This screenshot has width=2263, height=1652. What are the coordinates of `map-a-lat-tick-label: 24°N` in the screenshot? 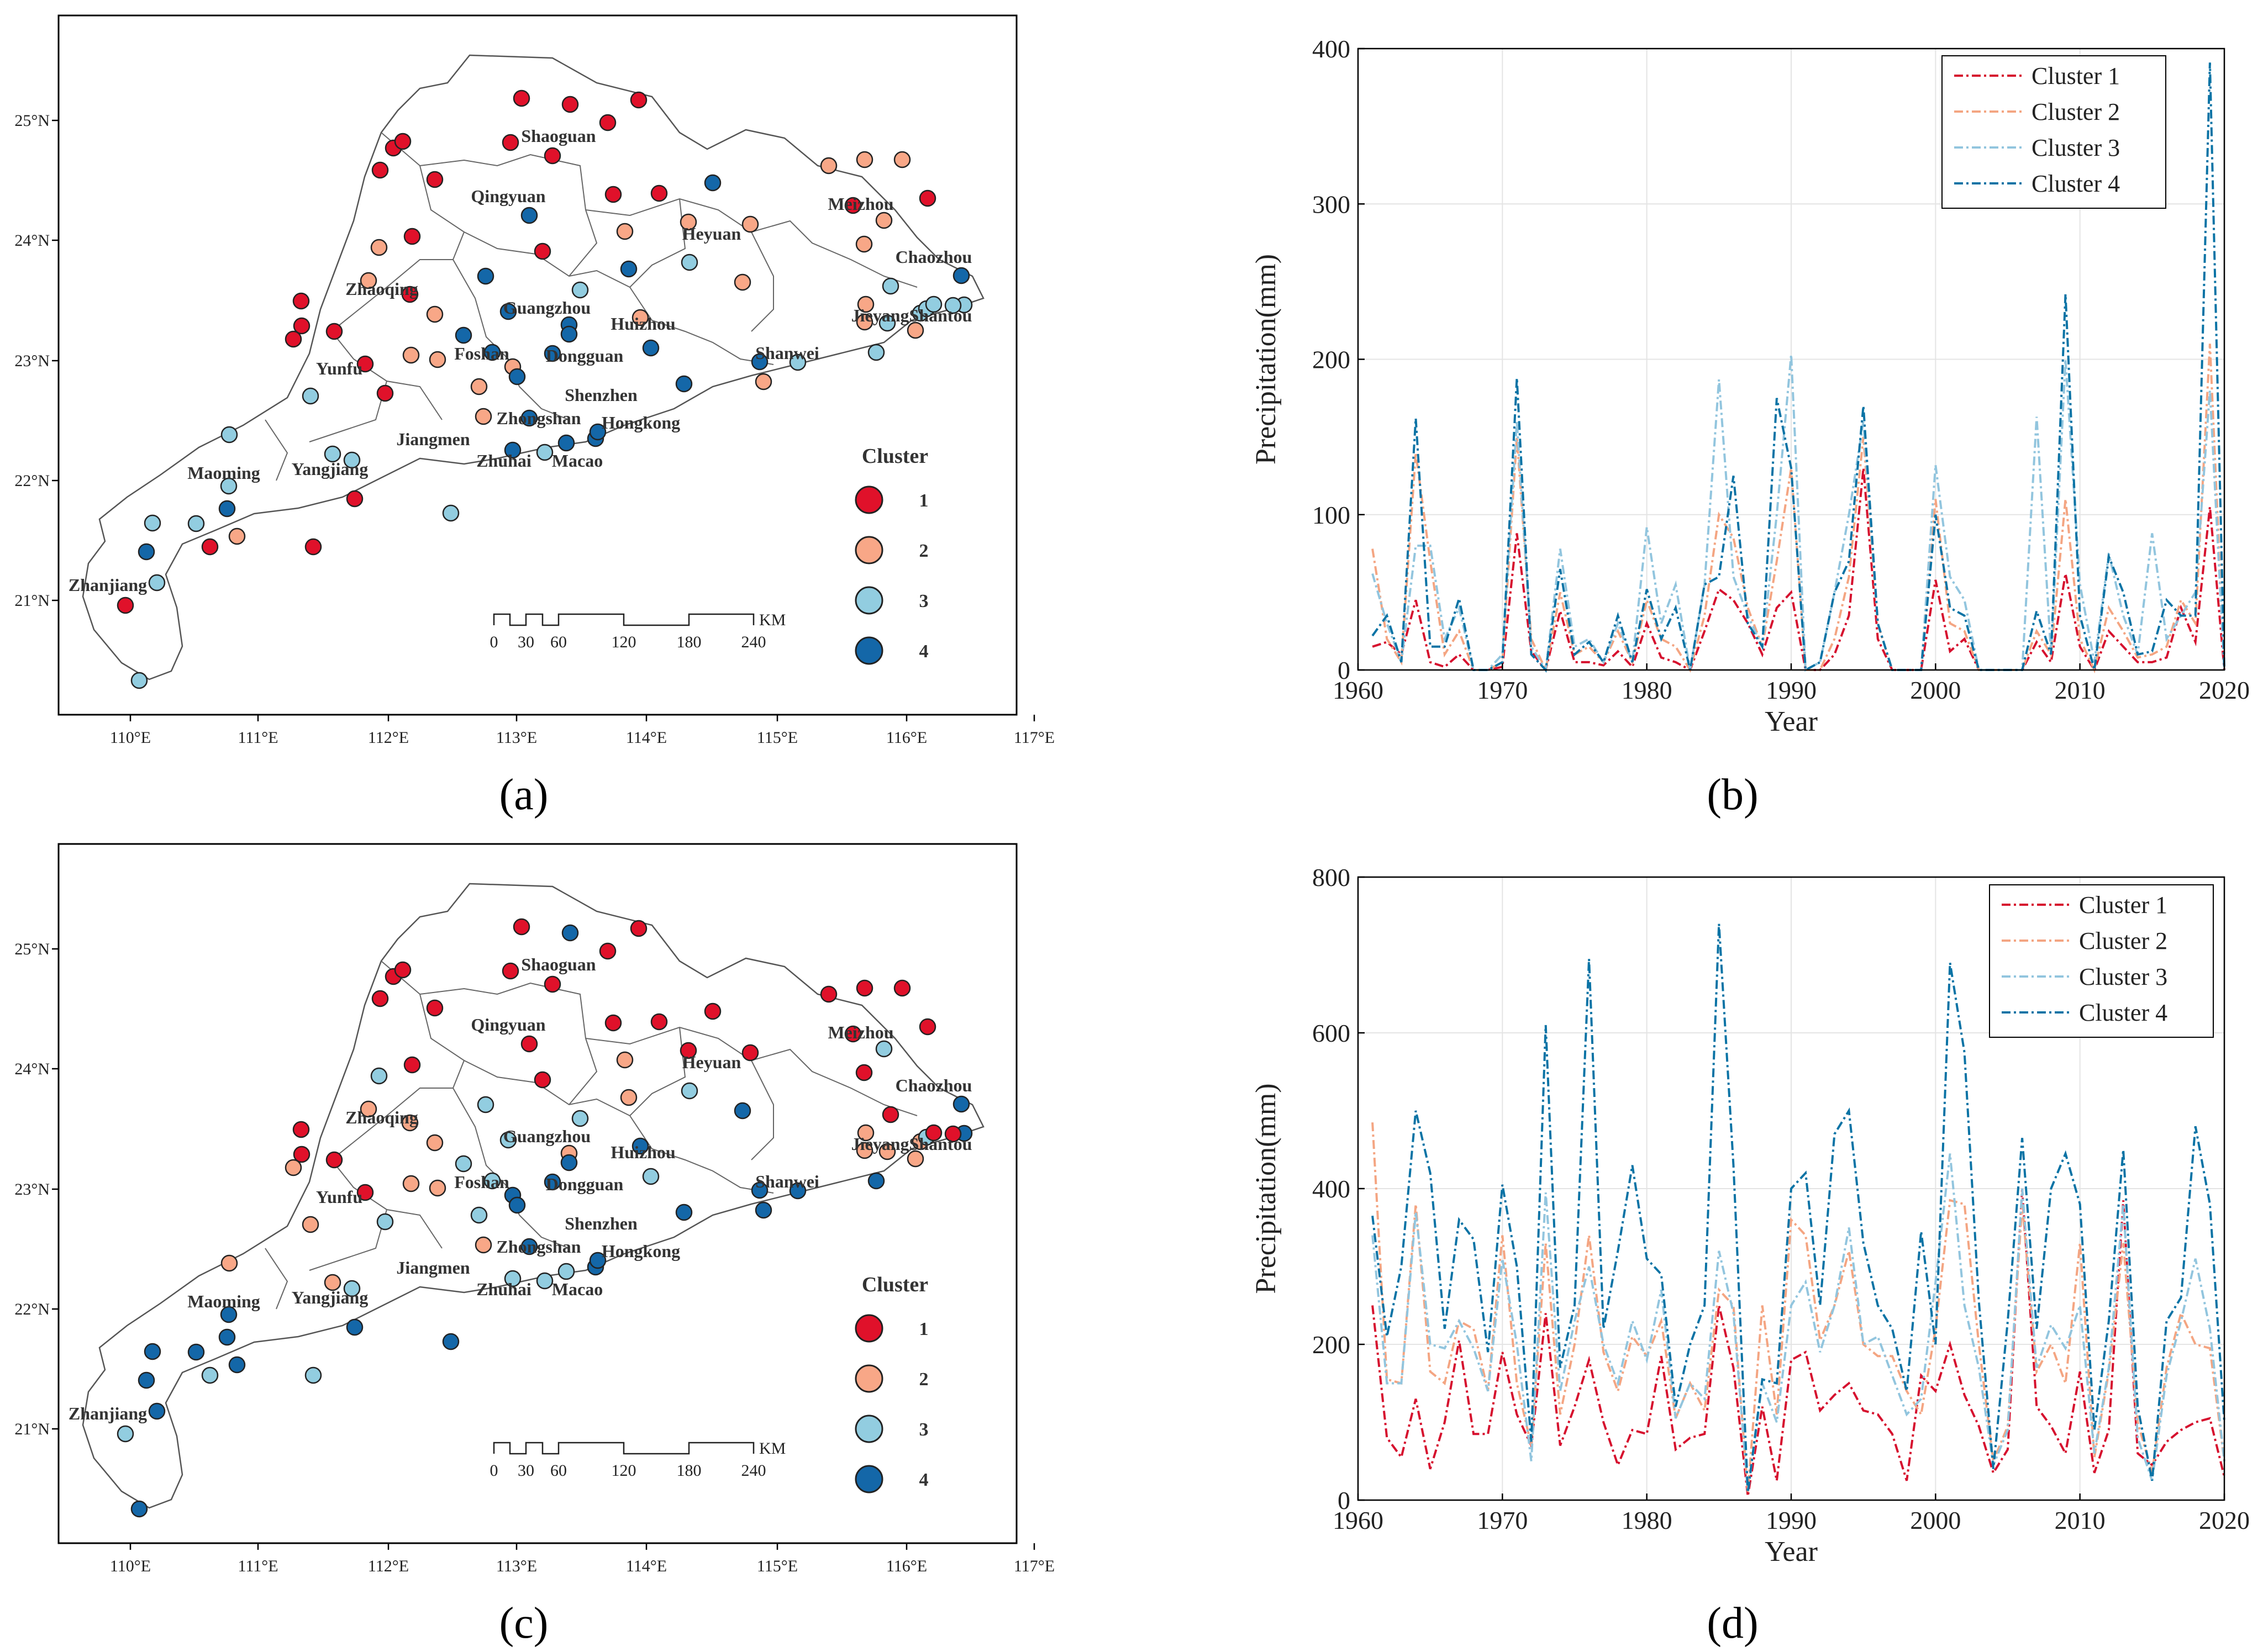 It's located at (32, 240).